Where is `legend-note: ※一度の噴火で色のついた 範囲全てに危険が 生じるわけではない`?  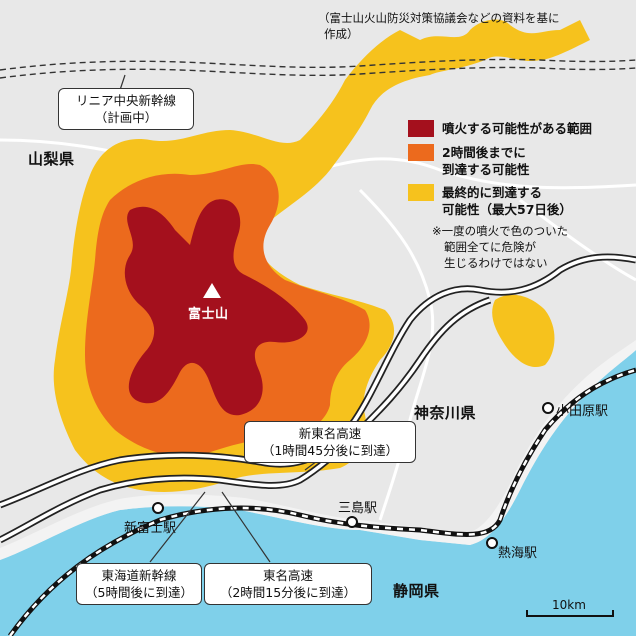 legend-note: ※一度の噴火で色のついた 範囲全てに危険が 生じるわけではない is located at coordinates (500, 247).